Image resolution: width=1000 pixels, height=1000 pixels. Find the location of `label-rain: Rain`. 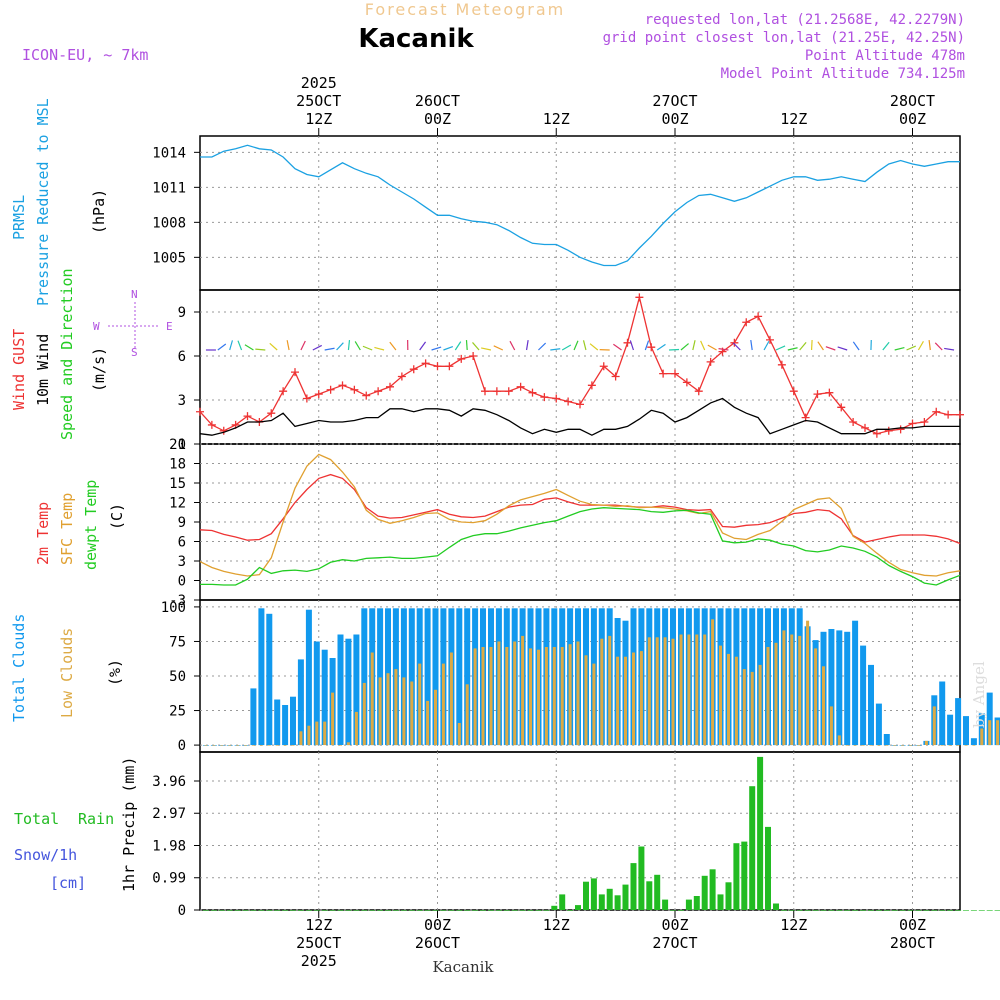

label-rain: Rain is located at coordinates (96, 819).